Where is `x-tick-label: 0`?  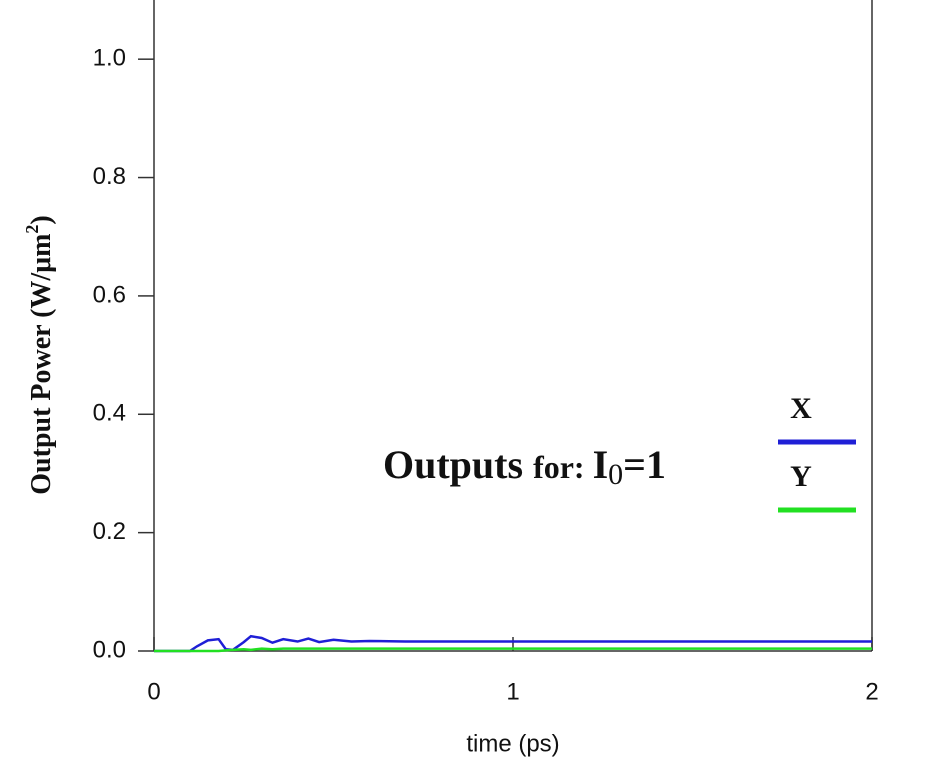 x-tick-label: 0 is located at coordinates (153, 691).